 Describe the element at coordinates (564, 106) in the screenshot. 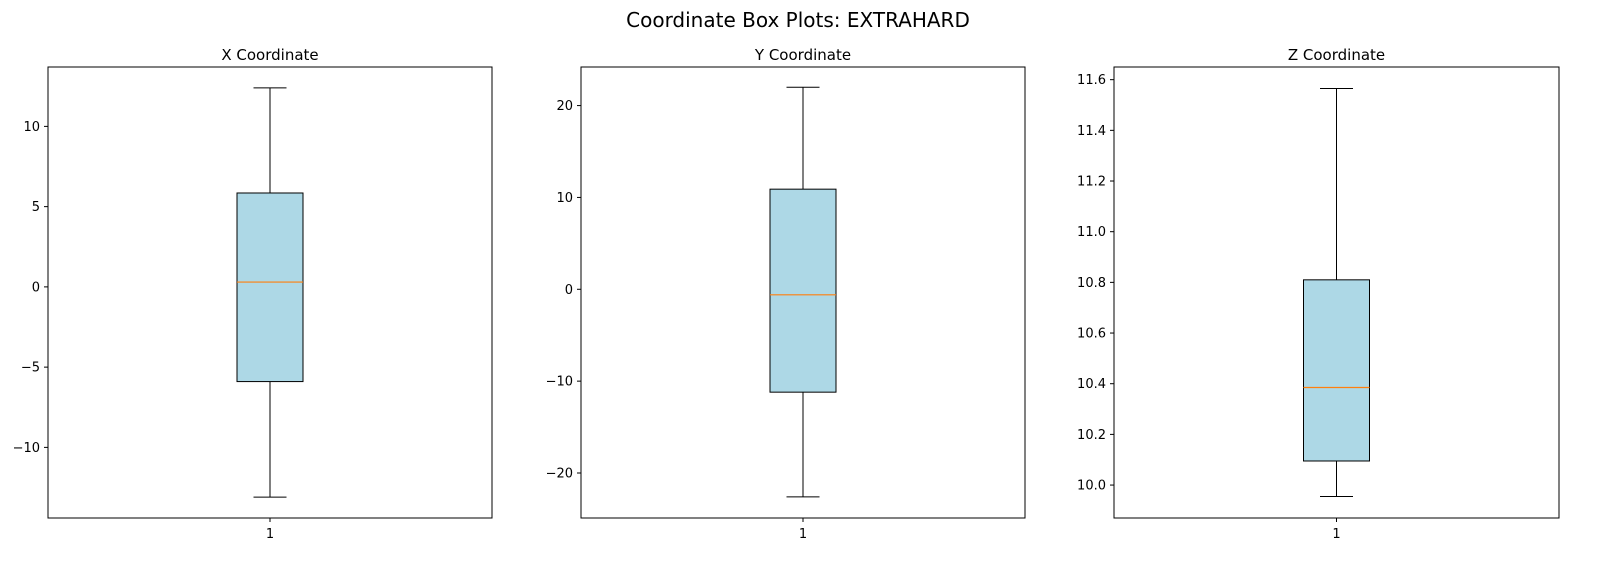

I see `y-ytick-label: 20` at that location.